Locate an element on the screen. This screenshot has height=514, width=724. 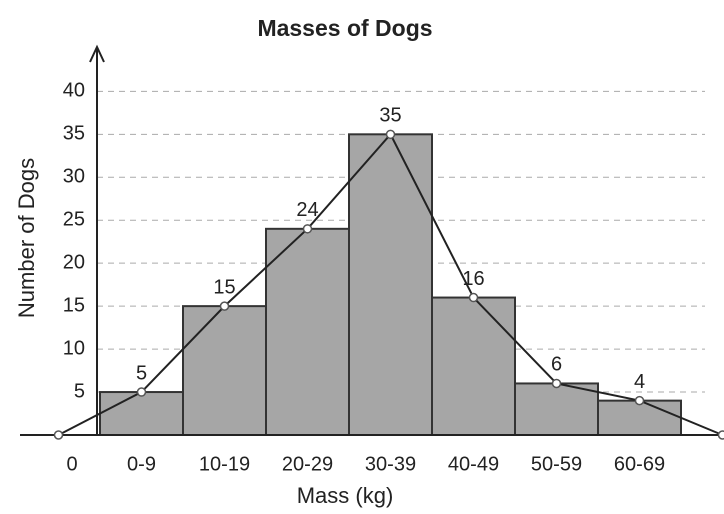
y-tick-label: 5 is located at coordinates (79, 391).